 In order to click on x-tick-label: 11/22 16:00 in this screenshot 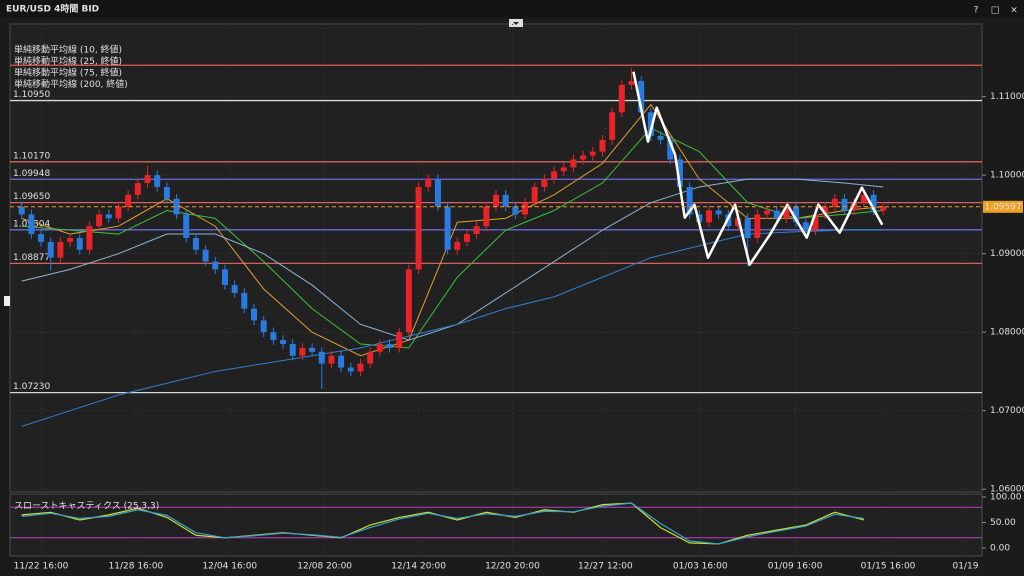, I will do `click(41, 567)`.